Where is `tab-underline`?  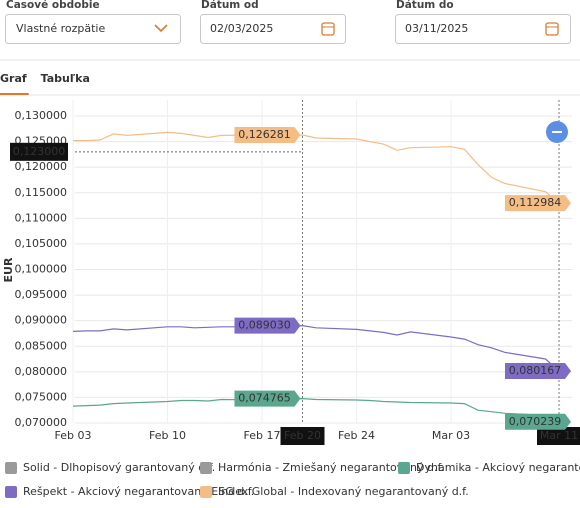 tab-underline is located at coordinates (14, 94).